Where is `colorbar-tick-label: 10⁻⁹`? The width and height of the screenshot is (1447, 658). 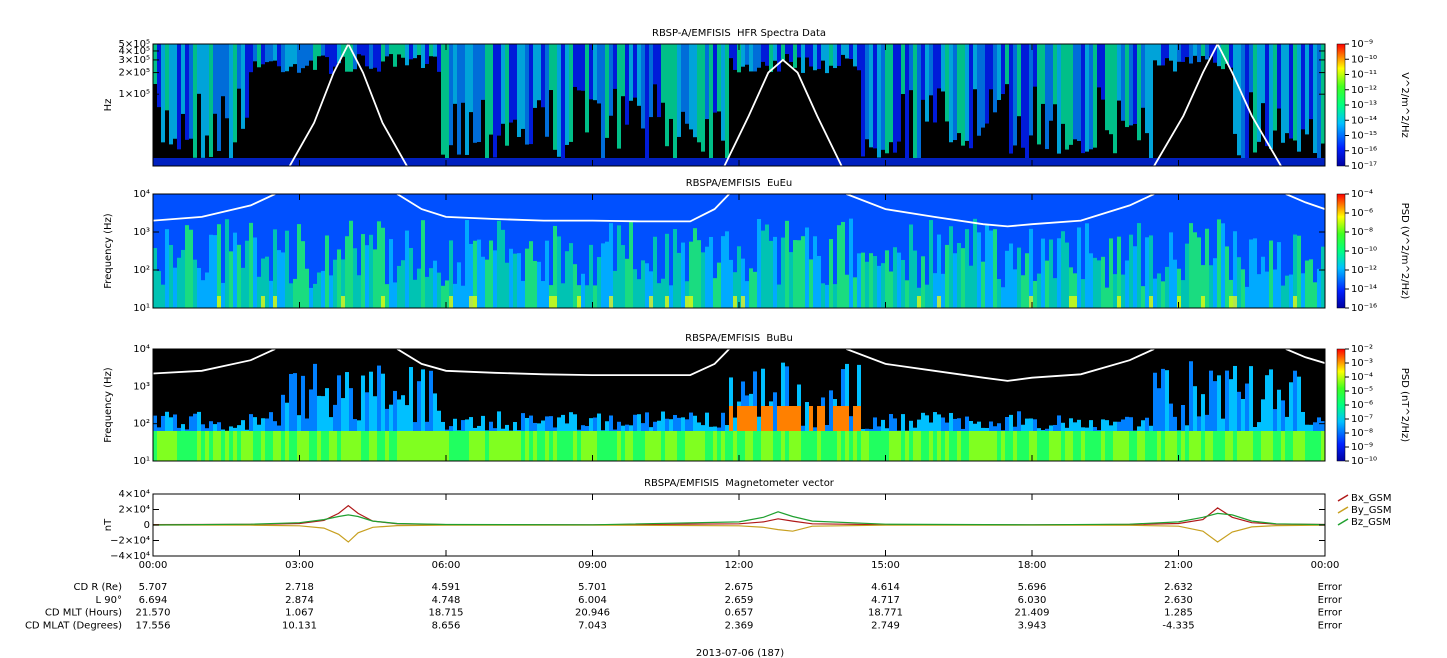
colorbar-tick-label: 10⁻⁹ is located at coordinates (1362, 447).